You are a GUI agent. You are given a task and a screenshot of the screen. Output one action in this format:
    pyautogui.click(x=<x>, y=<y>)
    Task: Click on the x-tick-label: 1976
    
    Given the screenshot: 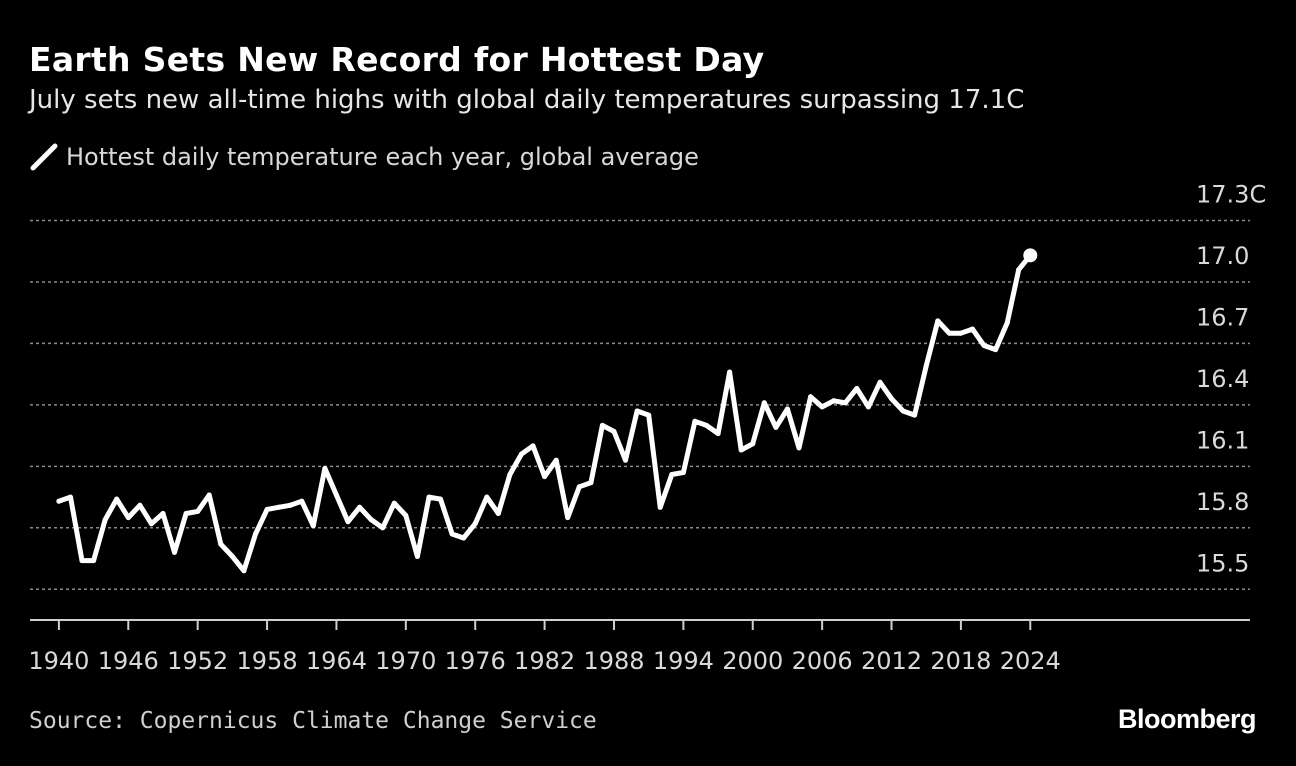 What is the action you would take?
    pyautogui.click(x=475, y=661)
    